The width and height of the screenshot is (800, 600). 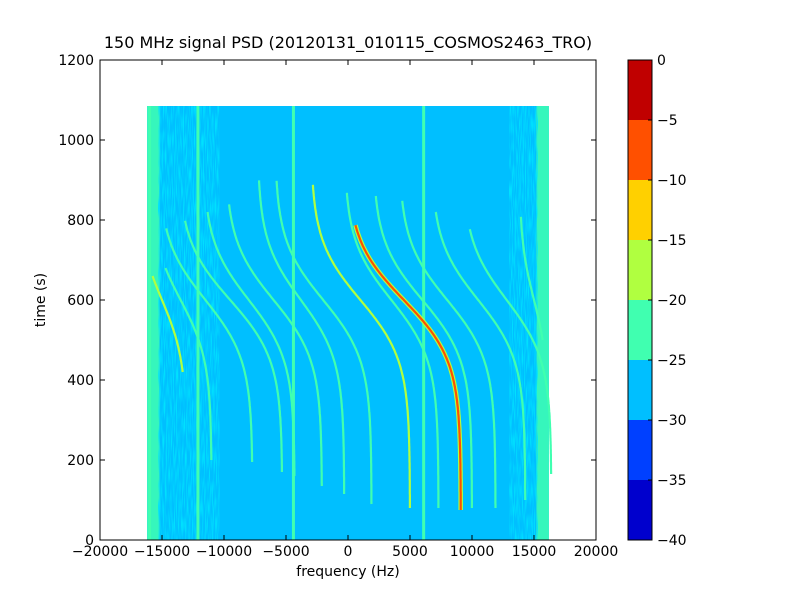 I want to click on x-axis-label: frequency (Hz), so click(x=347, y=572).